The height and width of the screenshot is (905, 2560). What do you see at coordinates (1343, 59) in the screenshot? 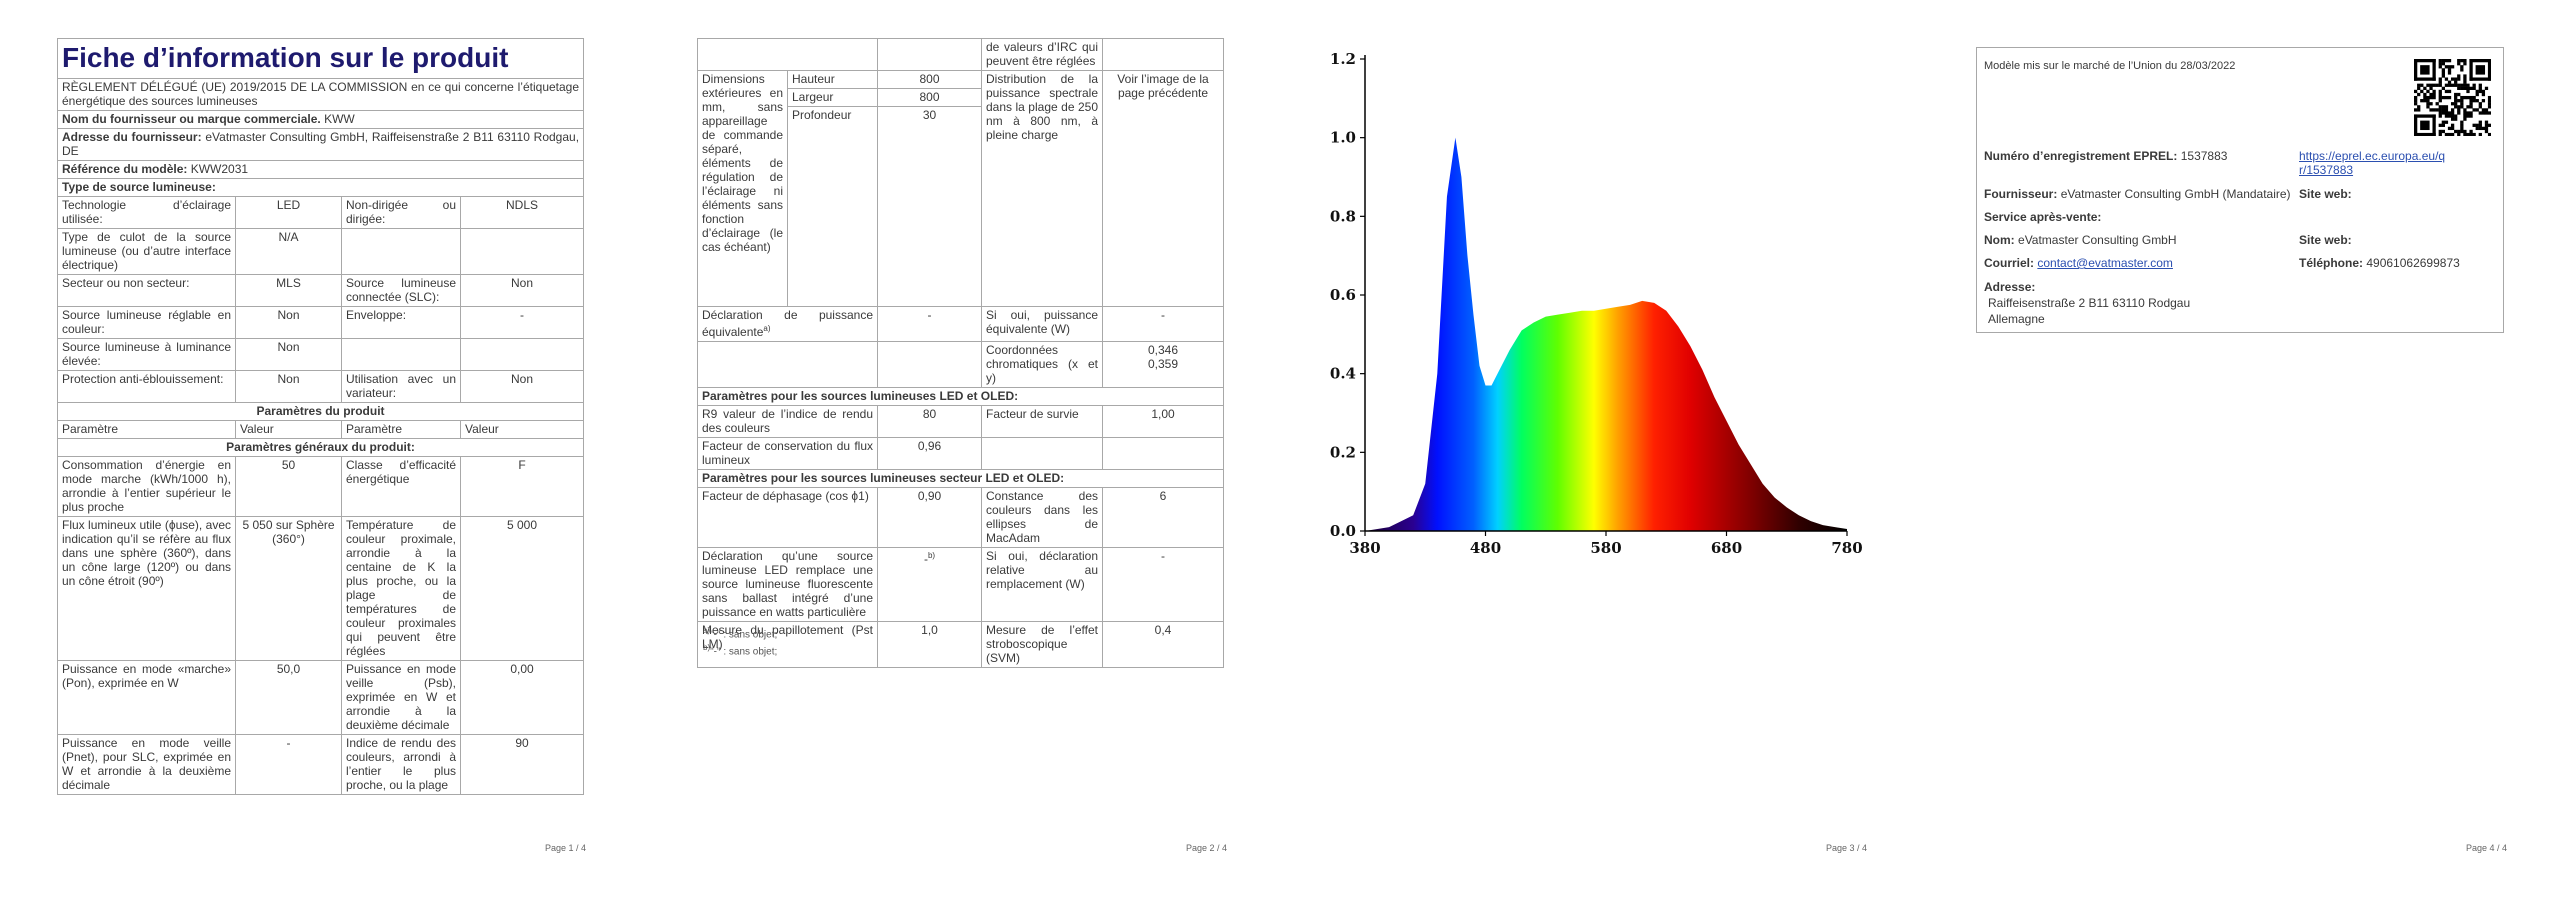
I see `y-tick-label: 1.2` at bounding box center [1343, 59].